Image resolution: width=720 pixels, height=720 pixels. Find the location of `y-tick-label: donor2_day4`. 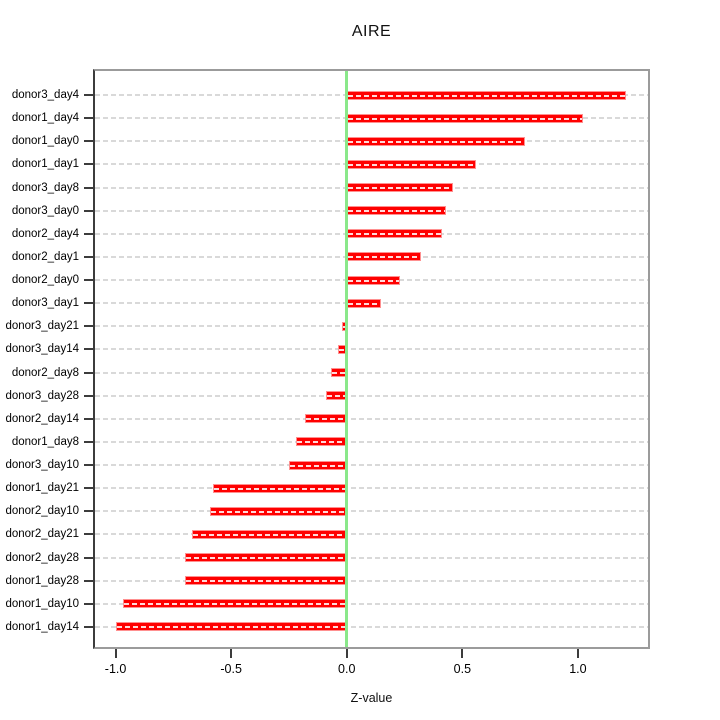

y-tick-label: donor2_day4 is located at coordinates (45, 233).